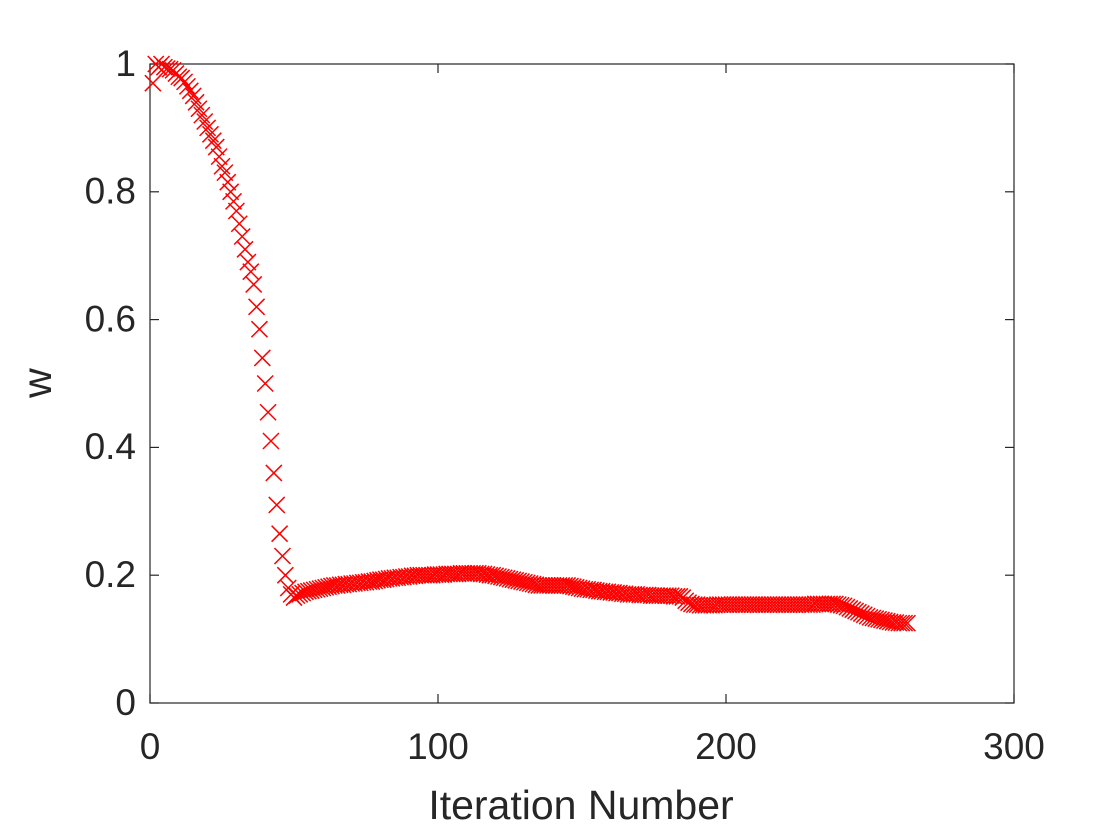 The height and width of the screenshot is (840, 1120). I want to click on y-tick-label: 1, so click(125, 63).